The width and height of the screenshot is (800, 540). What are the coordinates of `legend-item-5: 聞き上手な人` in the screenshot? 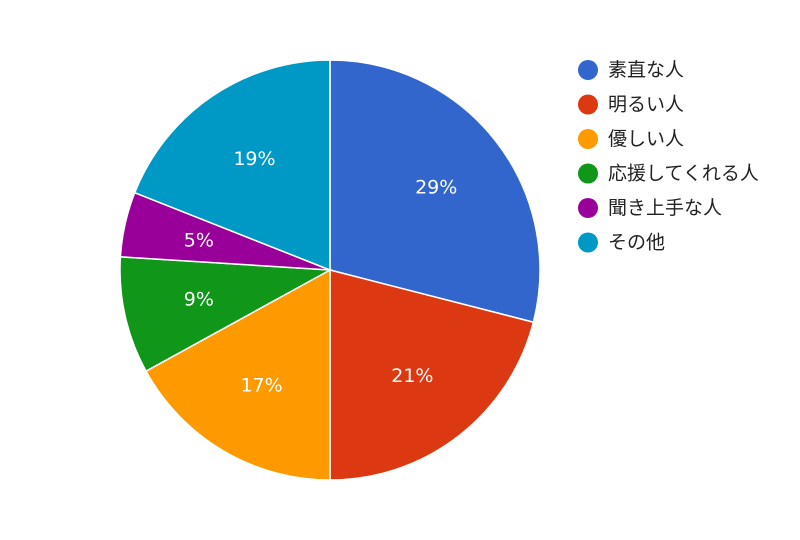 It's located at (650, 208).